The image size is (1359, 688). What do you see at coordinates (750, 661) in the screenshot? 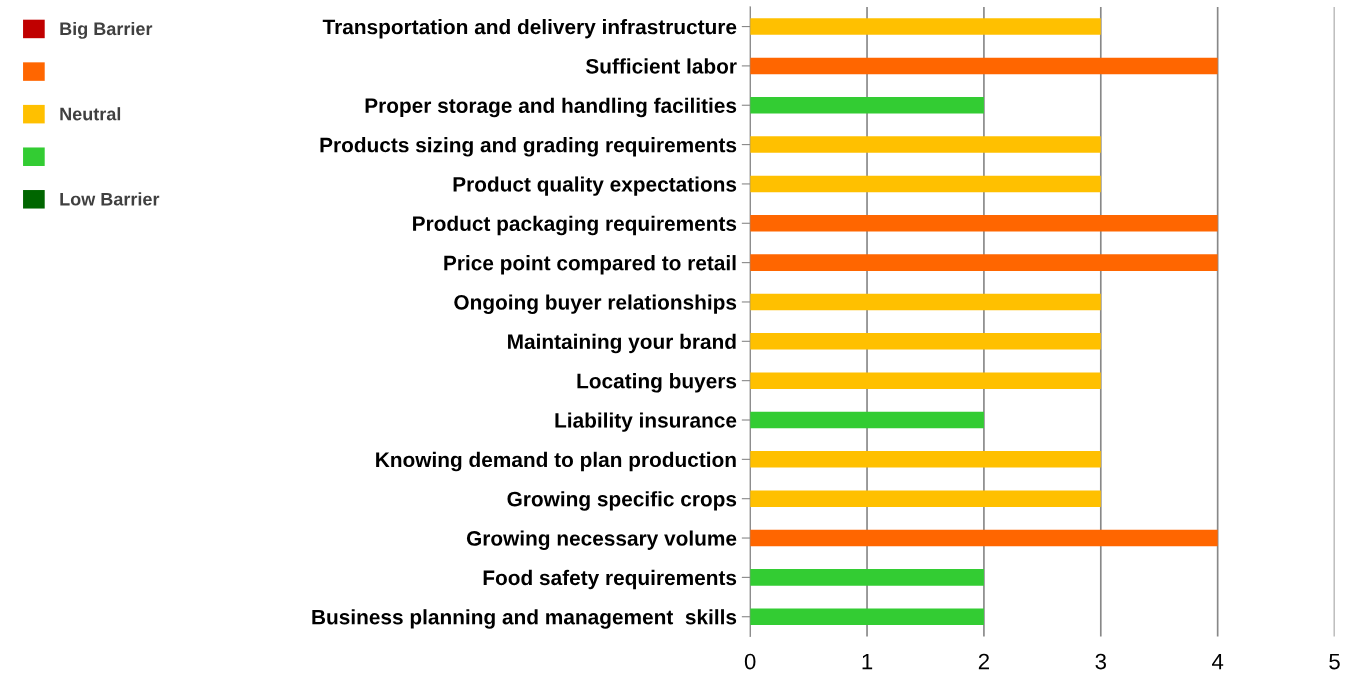
I see `x-tick-label: 0` at bounding box center [750, 661].